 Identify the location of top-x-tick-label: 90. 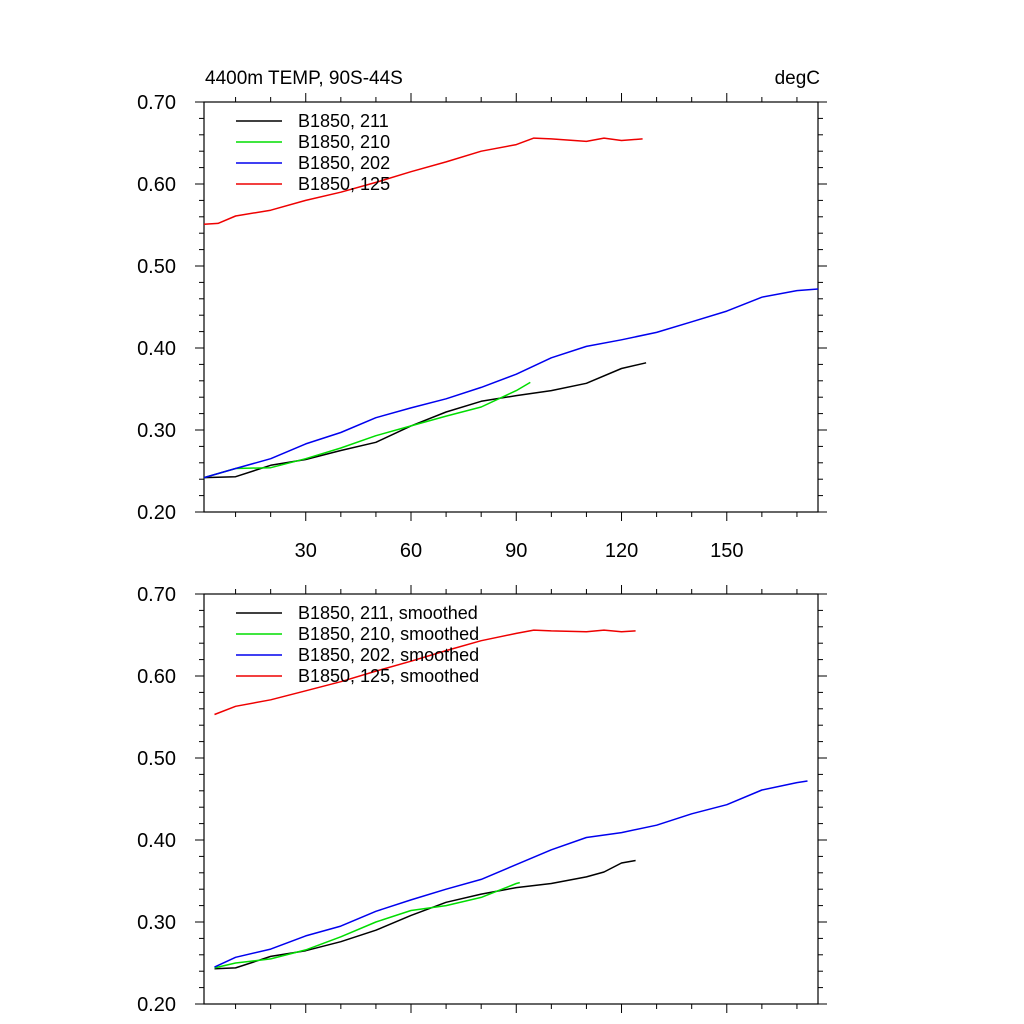
(516, 551).